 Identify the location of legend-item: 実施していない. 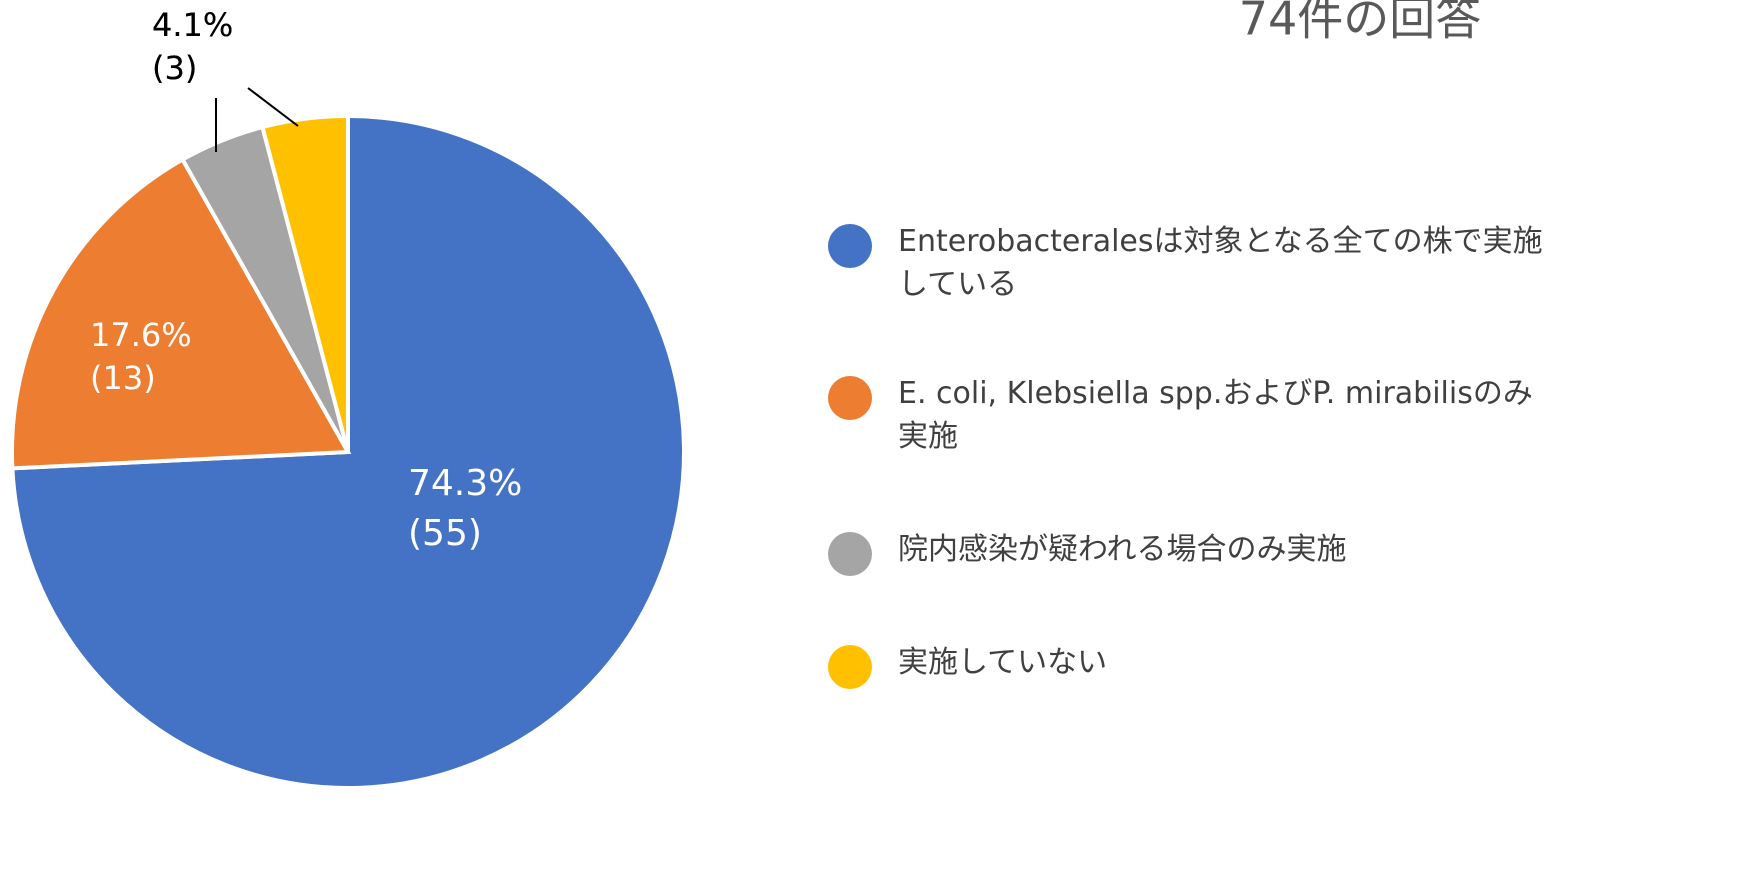
(1193, 665).